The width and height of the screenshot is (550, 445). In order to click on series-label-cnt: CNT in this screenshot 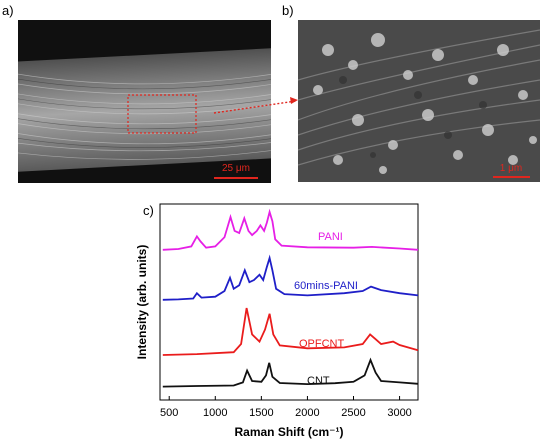, I will do `click(318, 381)`.